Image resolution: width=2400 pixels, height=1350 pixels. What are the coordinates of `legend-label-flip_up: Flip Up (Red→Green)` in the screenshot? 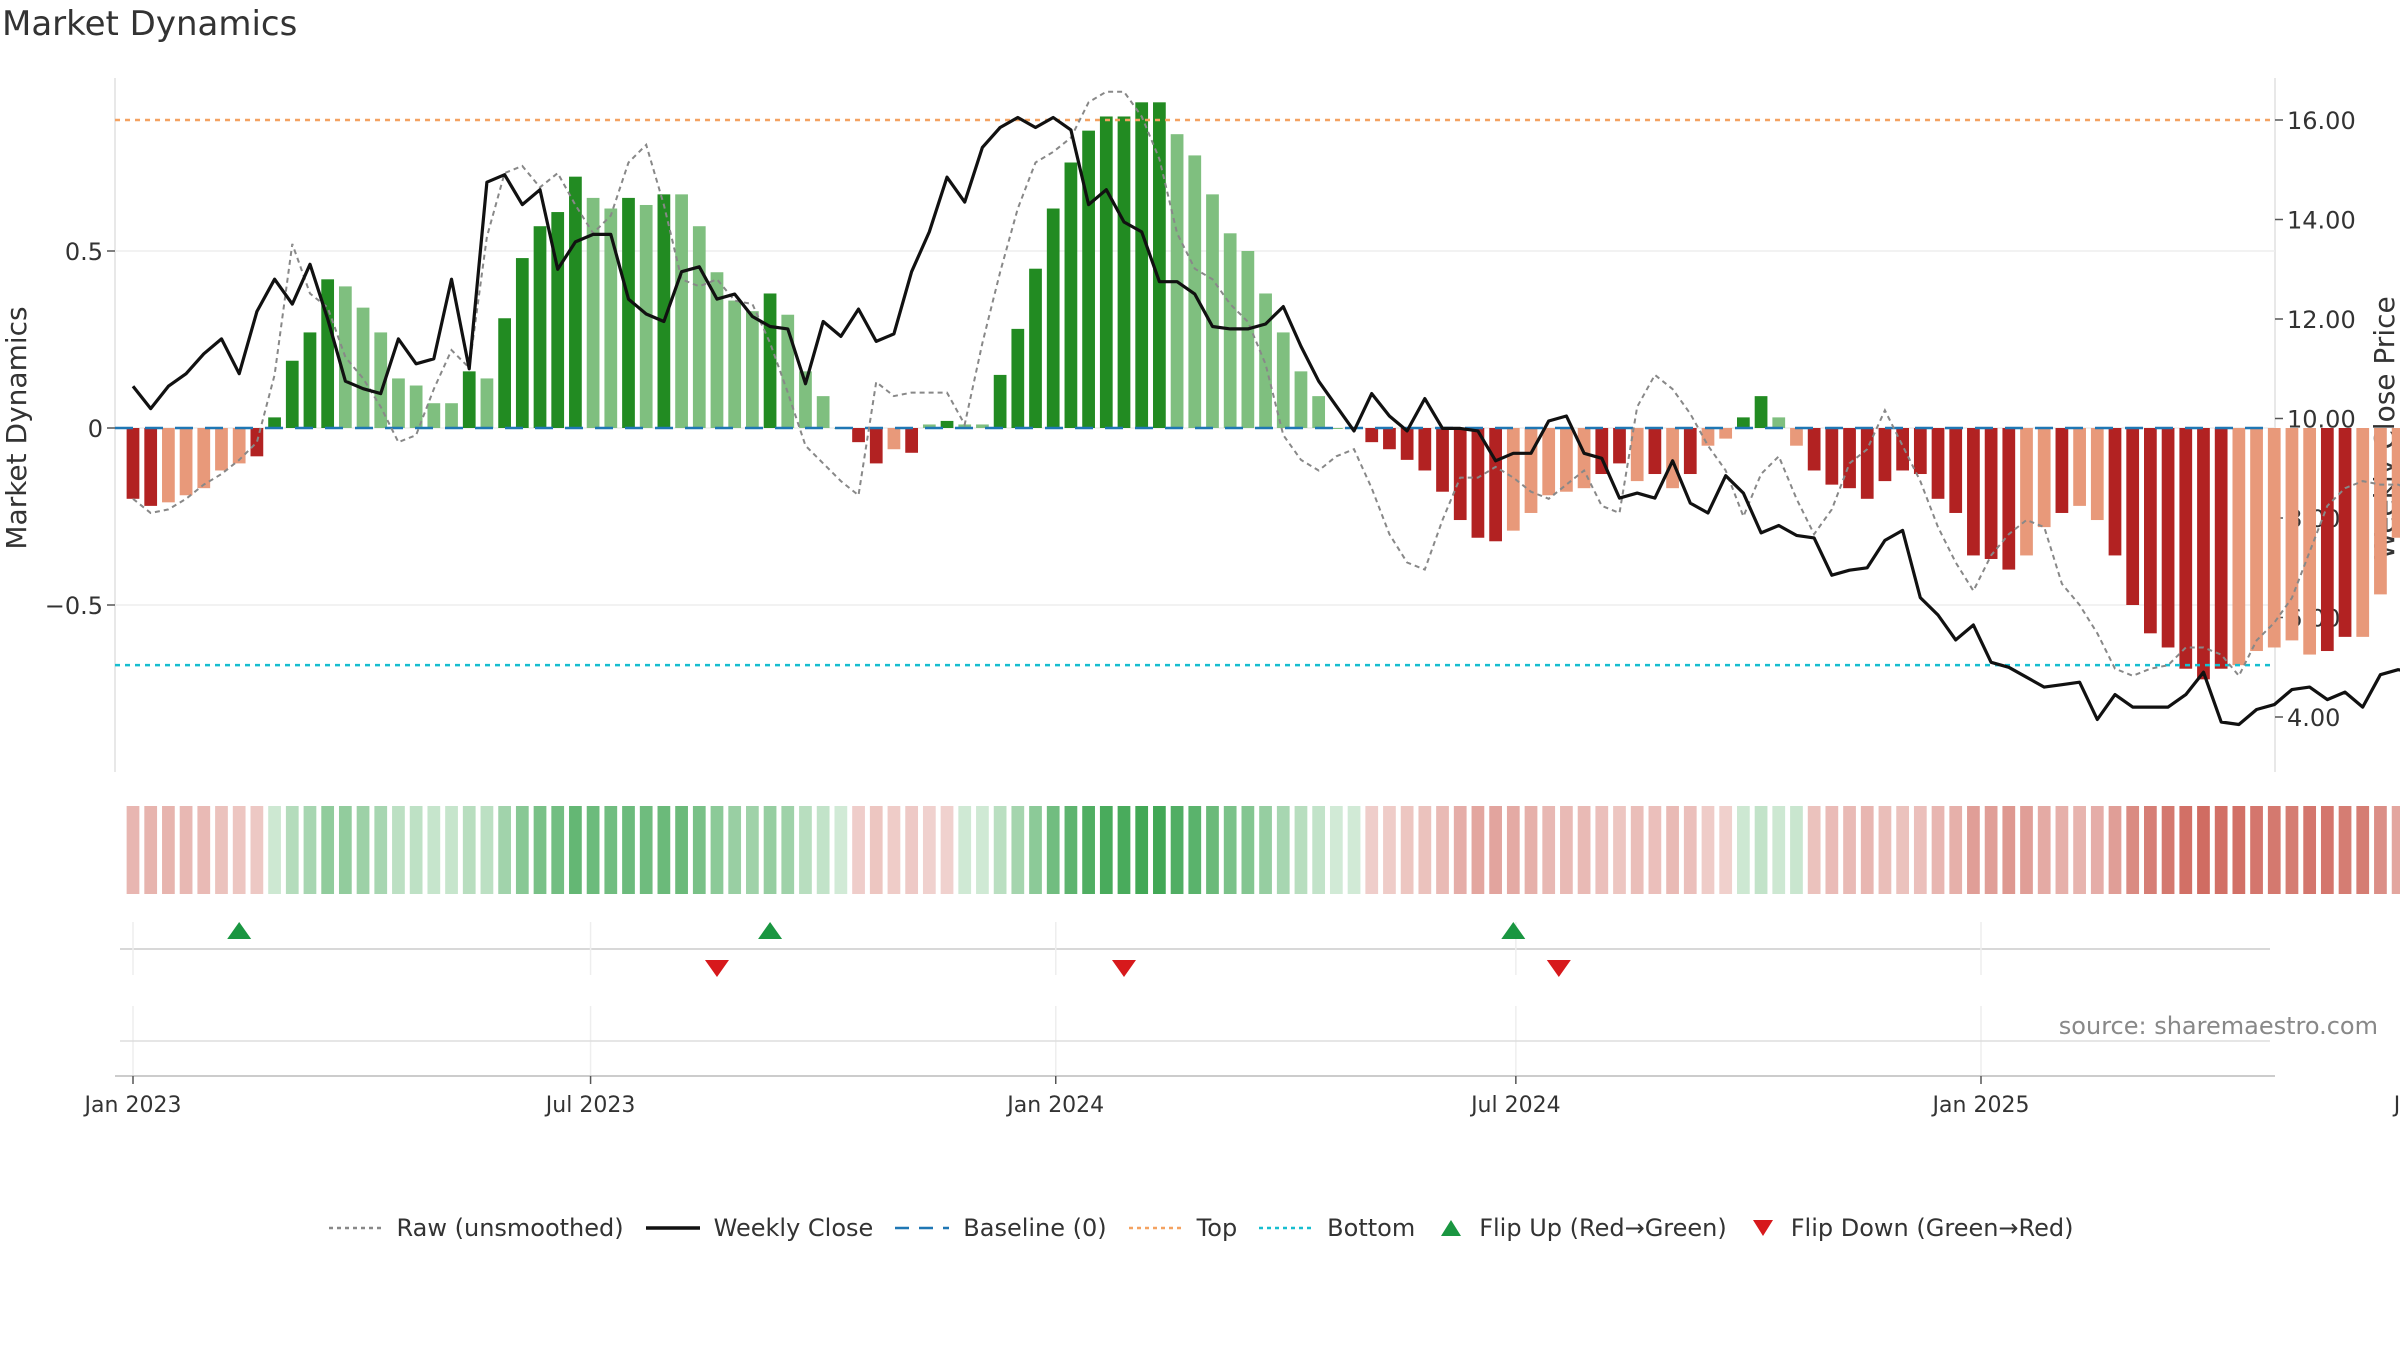 It's located at (1603, 1228).